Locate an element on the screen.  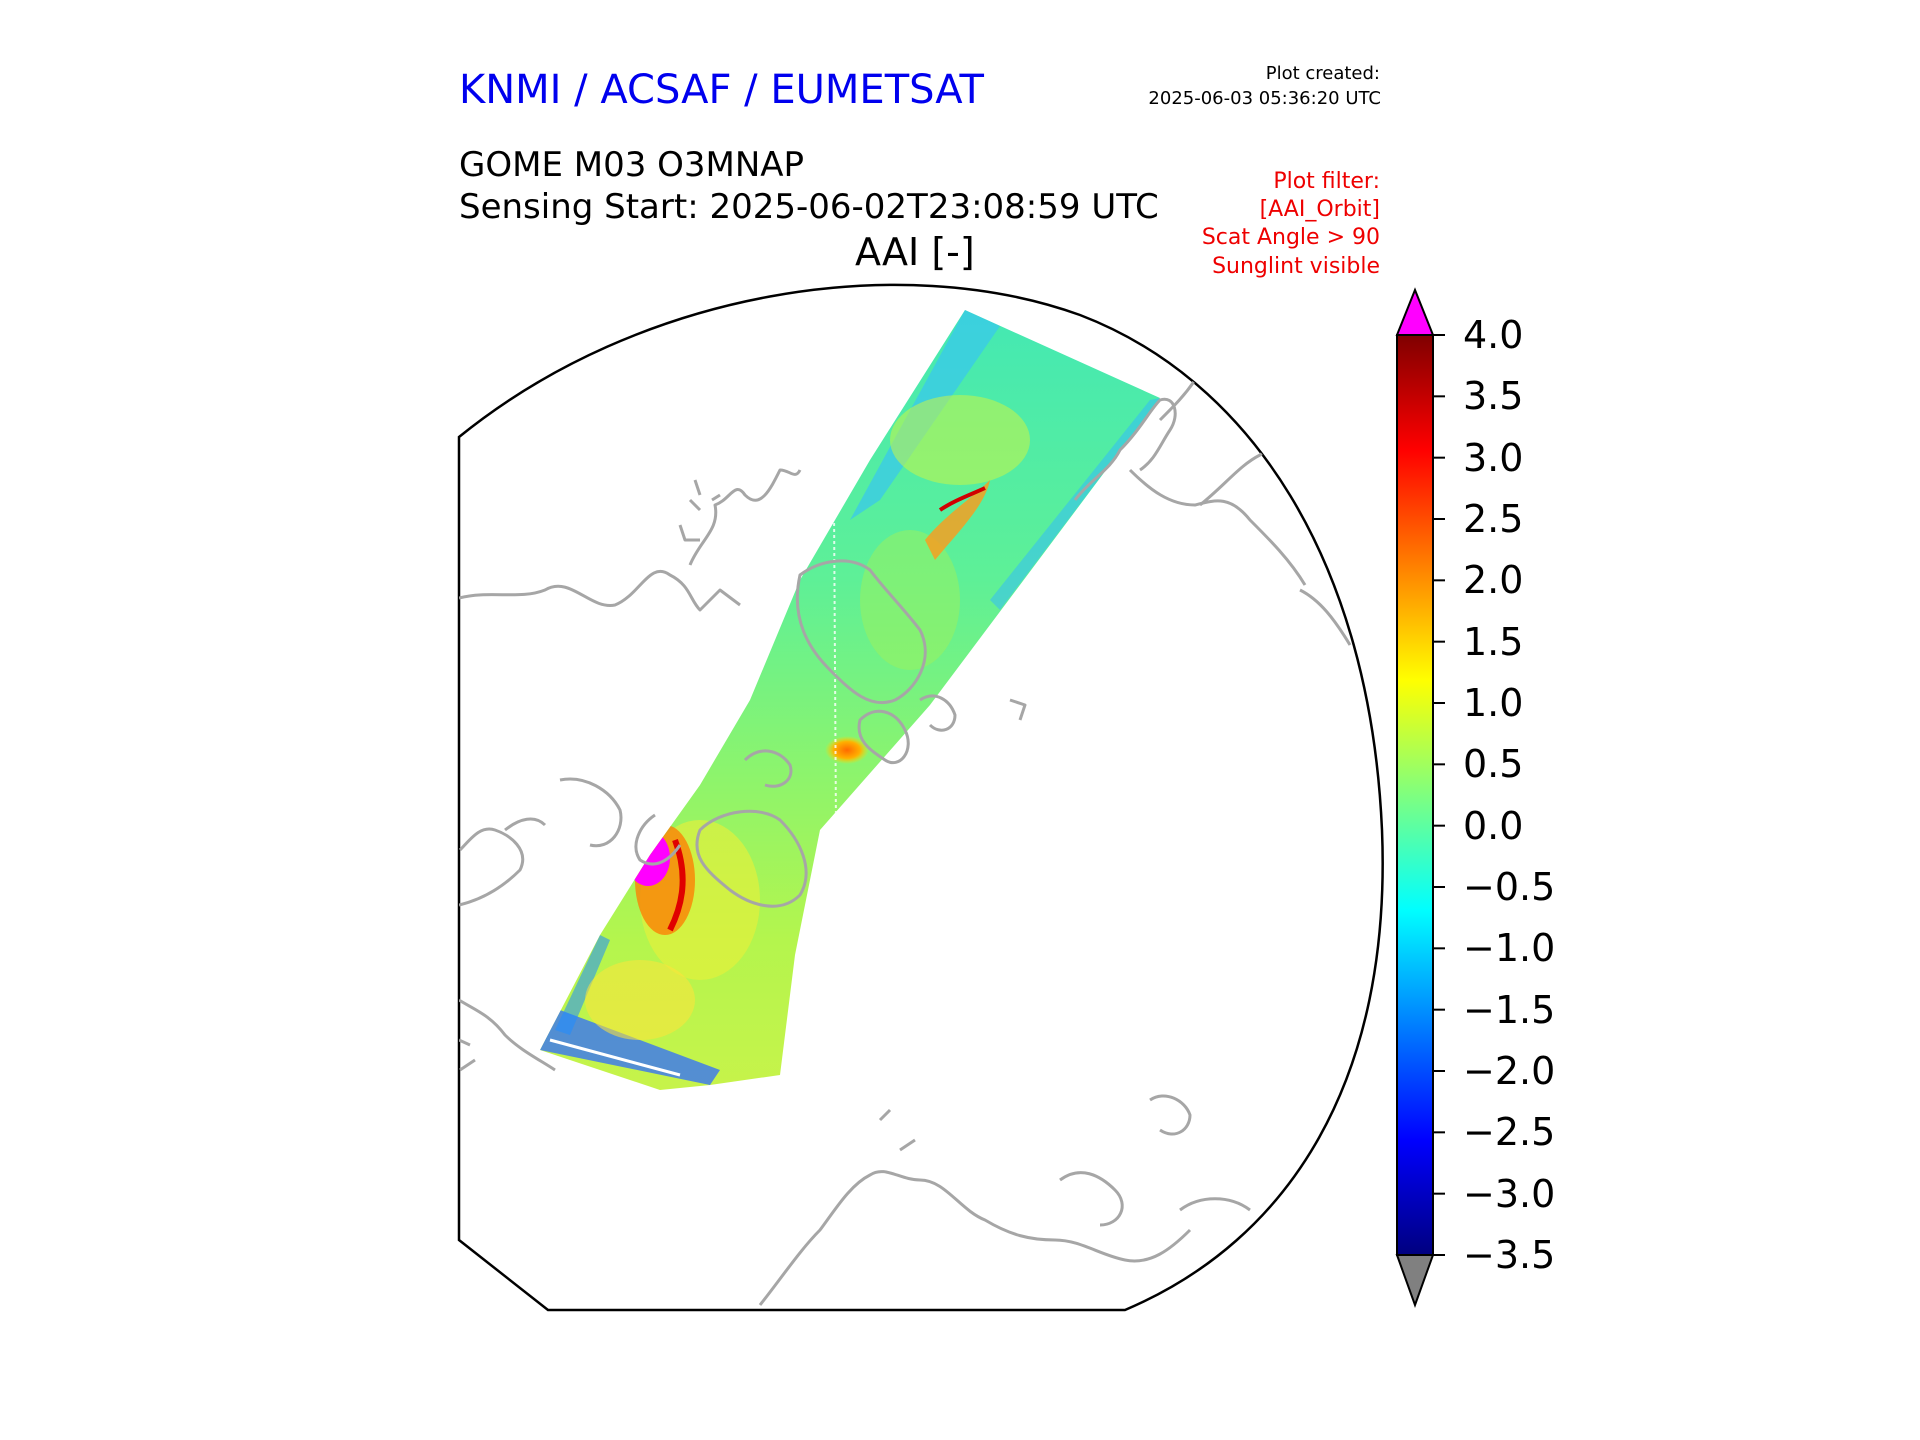
colorbar-tick-label: 2.0 is located at coordinates (1493, 580).